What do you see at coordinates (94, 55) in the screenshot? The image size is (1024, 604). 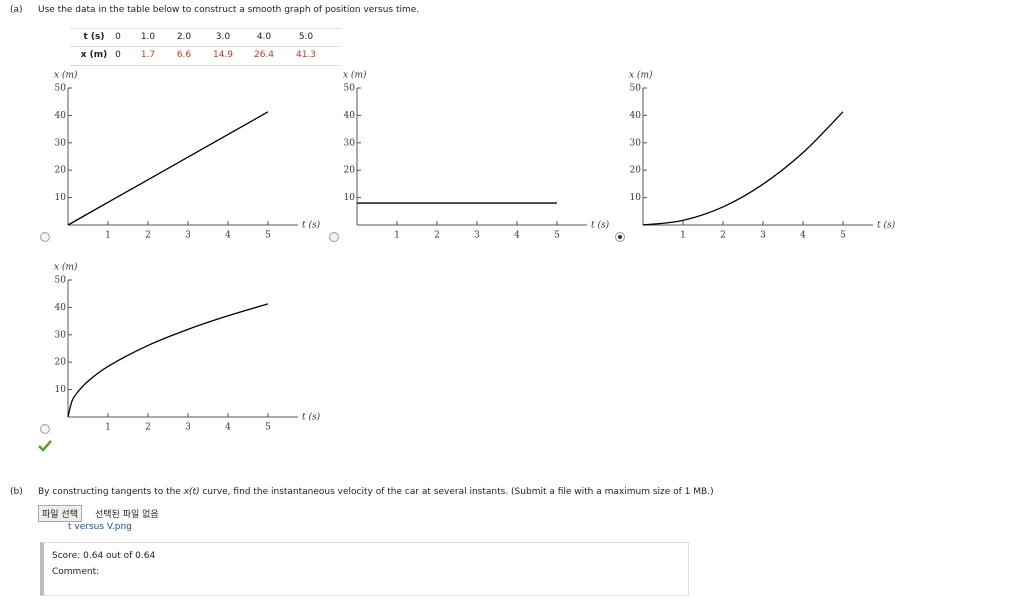 I see `row-header: x (m)` at bounding box center [94, 55].